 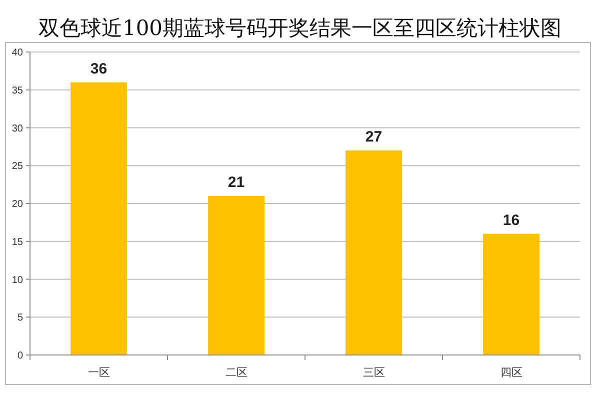 What do you see at coordinates (18, 90) in the screenshot?
I see `y-tick-label: 35` at bounding box center [18, 90].